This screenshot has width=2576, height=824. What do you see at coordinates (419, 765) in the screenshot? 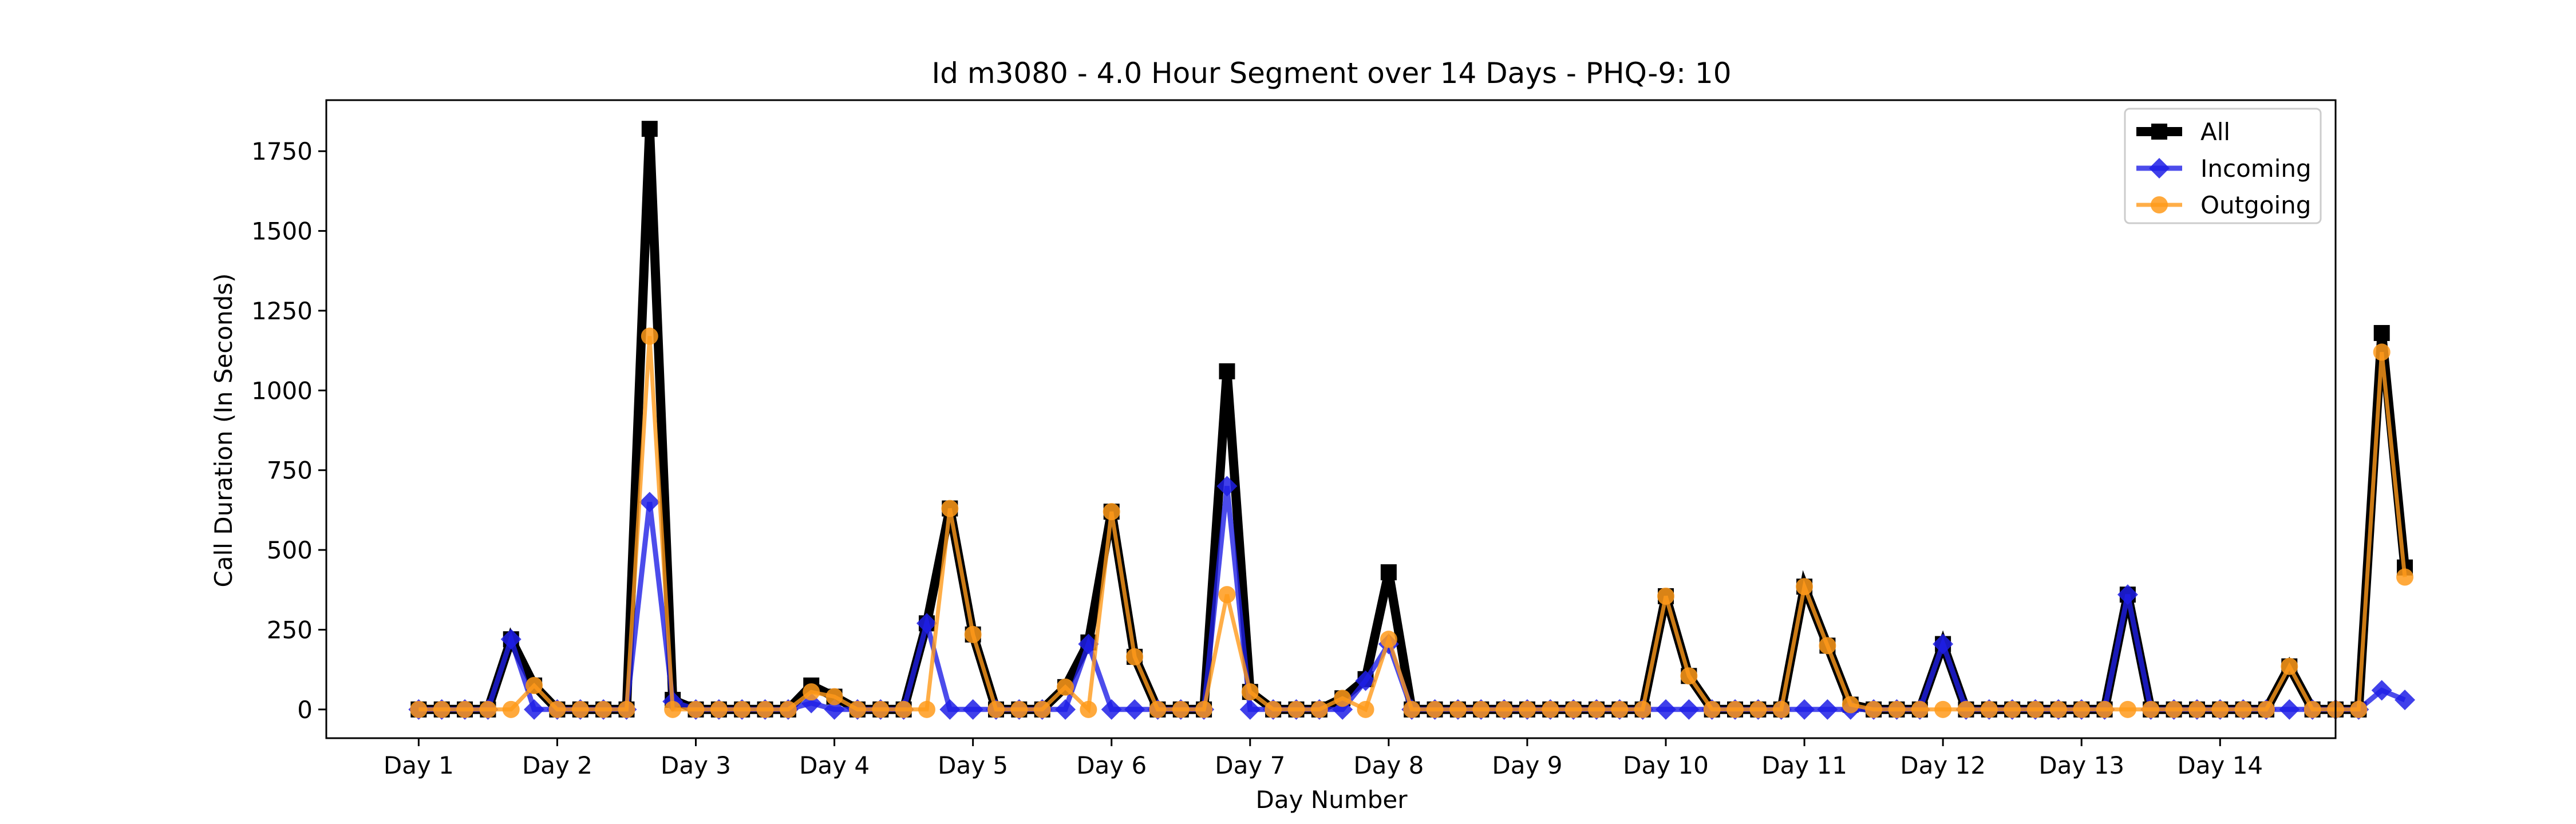
I see `x-tick-label: Day 1` at bounding box center [419, 765].